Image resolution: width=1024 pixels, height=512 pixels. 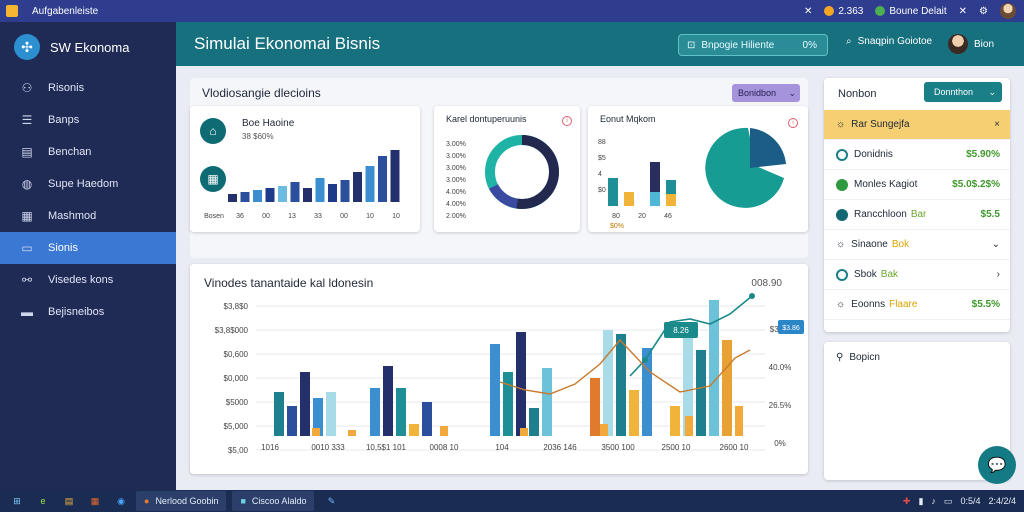 What do you see at coordinates (792, 92) in the screenshot?
I see `chevron-down-icon: ⌄` at bounding box center [792, 92].